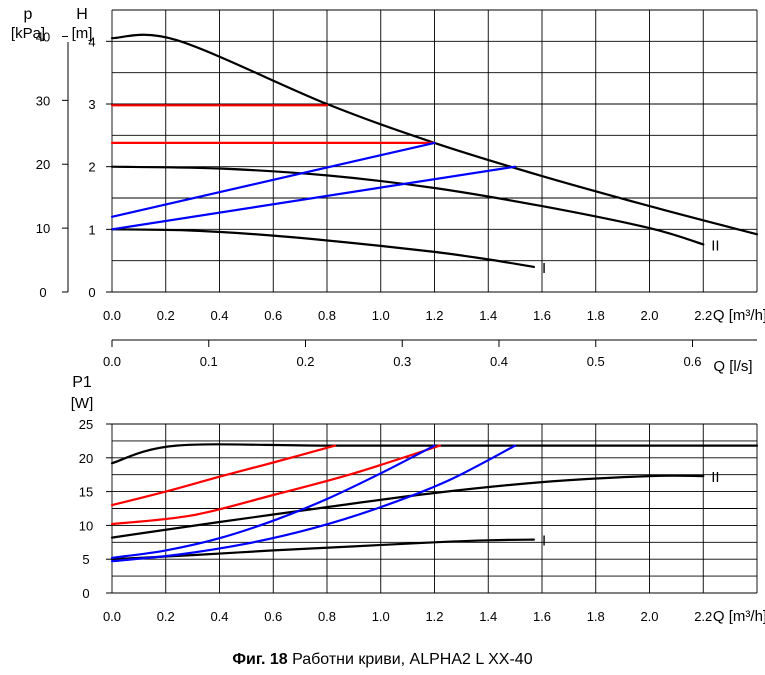 This screenshot has height=675, width=765. I want to click on power-y-tick-label: 10, so click(86, 525).